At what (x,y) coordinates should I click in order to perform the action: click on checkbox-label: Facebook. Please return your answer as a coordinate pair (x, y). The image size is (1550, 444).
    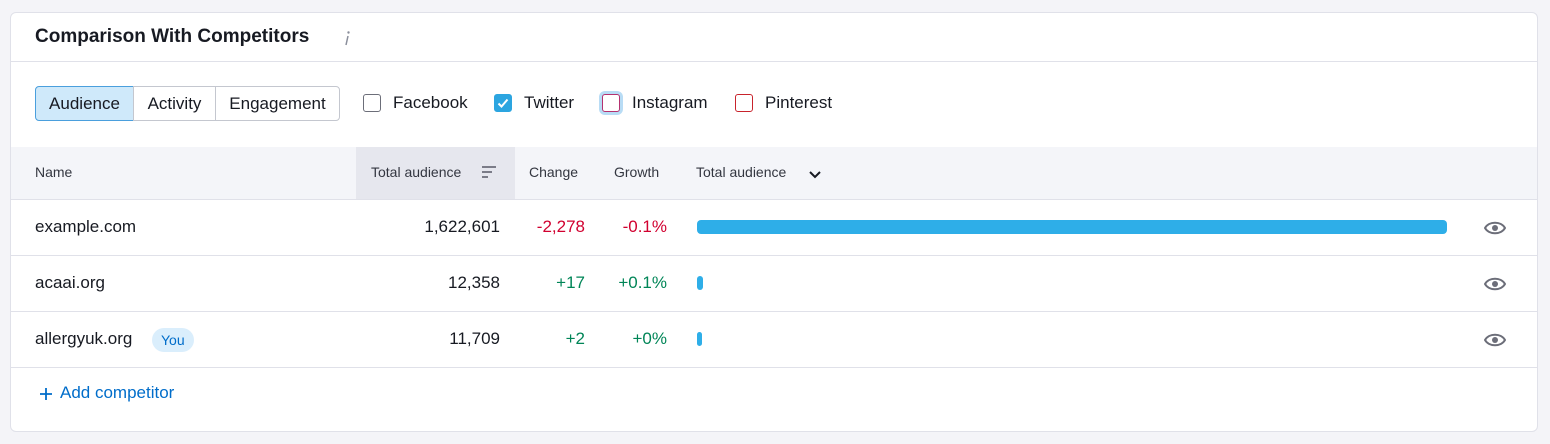
    Looking at the image, I should click on (430, 102).